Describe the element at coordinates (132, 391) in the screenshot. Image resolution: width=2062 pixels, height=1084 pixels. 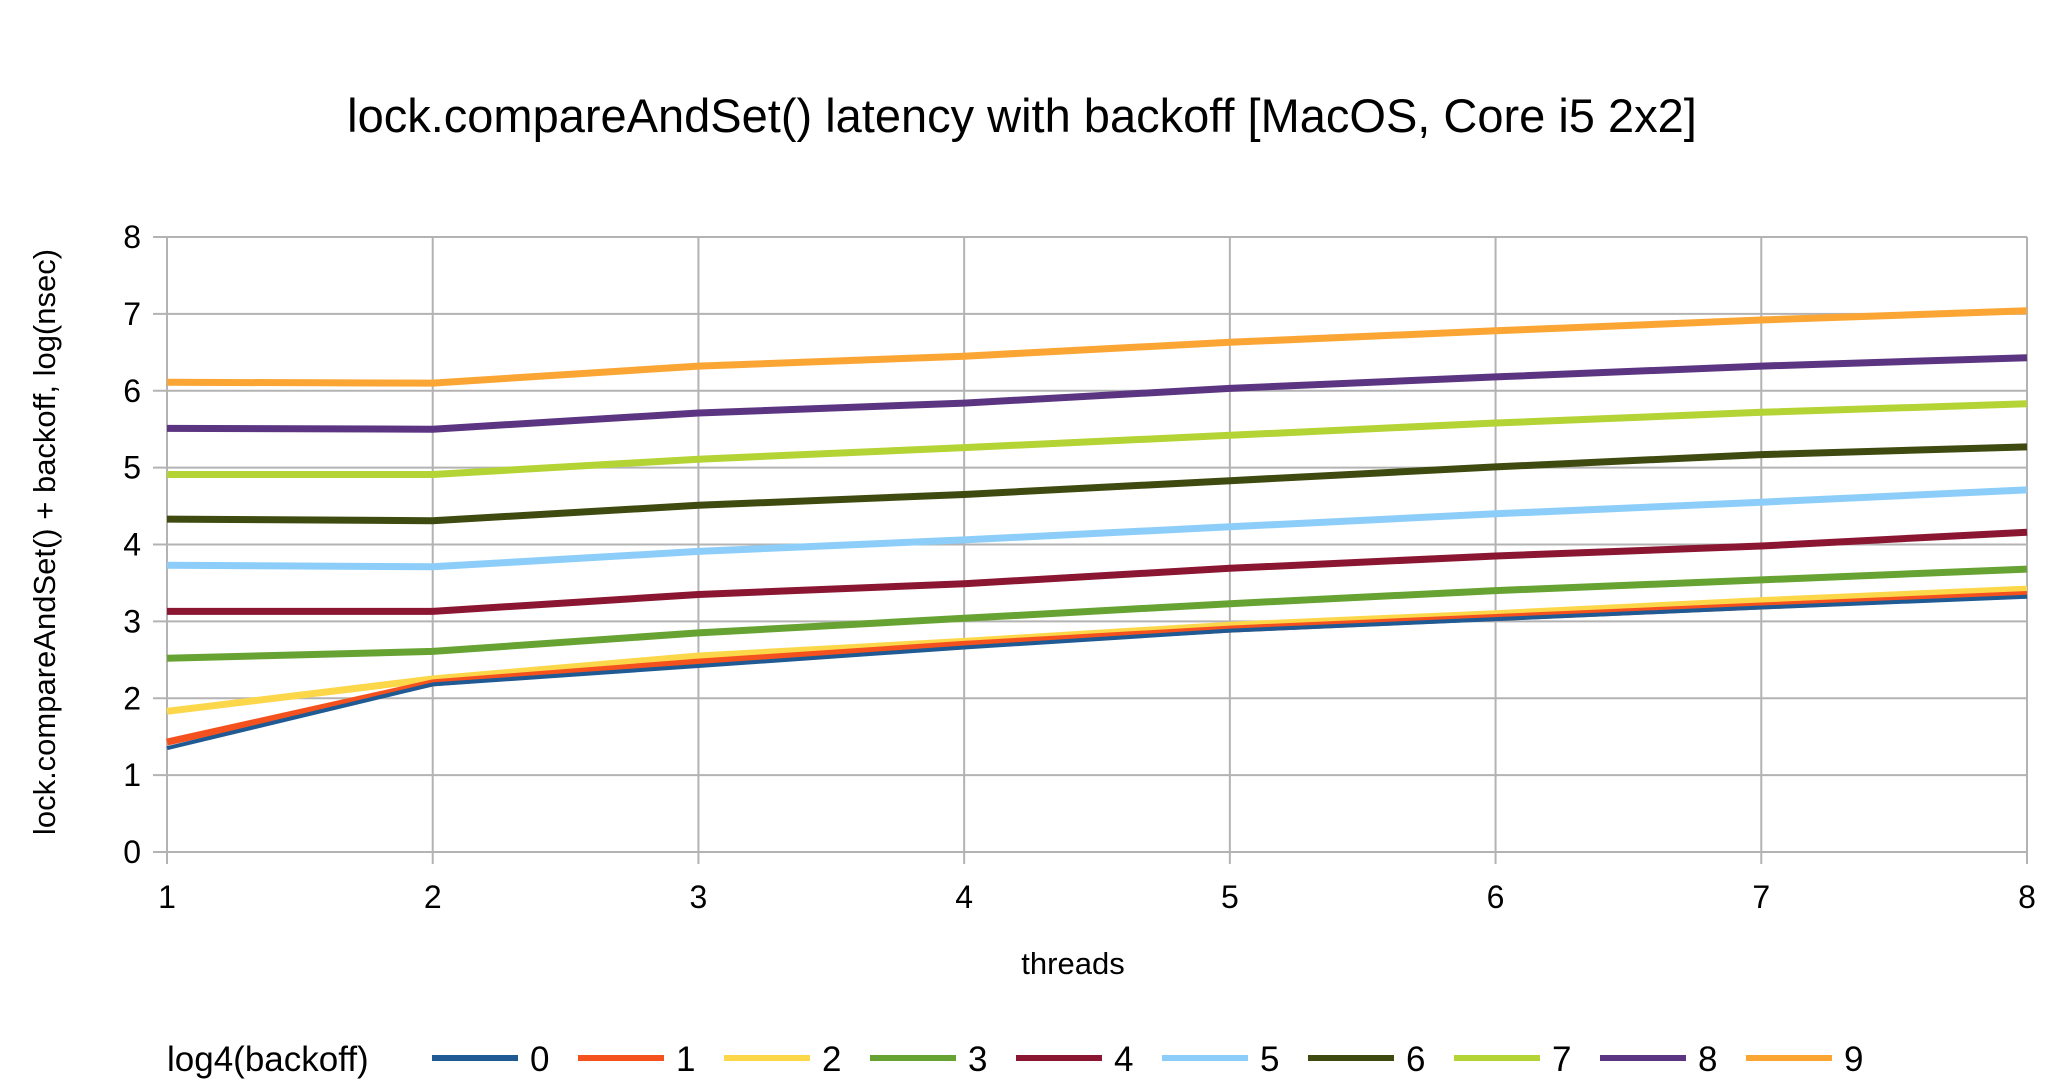
I see `y-tick-label: 6` at that location.